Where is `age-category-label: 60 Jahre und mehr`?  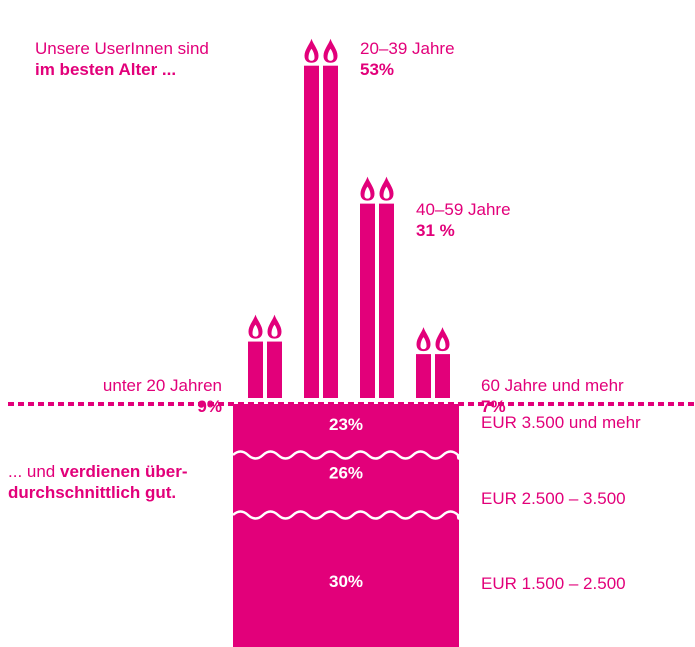 age-category-label: 60 Jahre und mehr is located at coordinates (552, 385).